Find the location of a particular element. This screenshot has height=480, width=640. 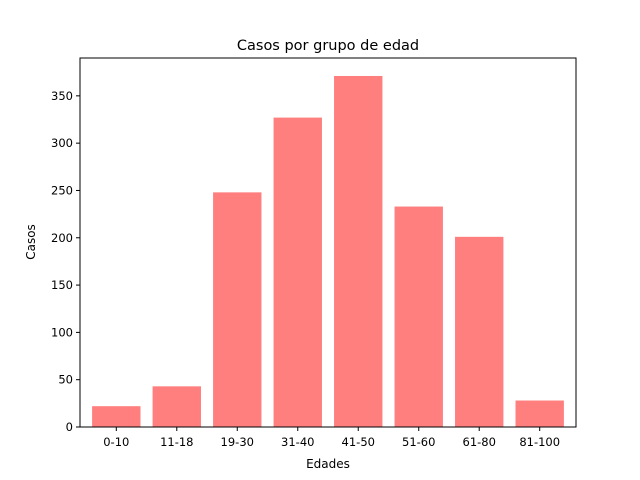

x-tick-label: 61-80 is located at coordinates (479, 442).